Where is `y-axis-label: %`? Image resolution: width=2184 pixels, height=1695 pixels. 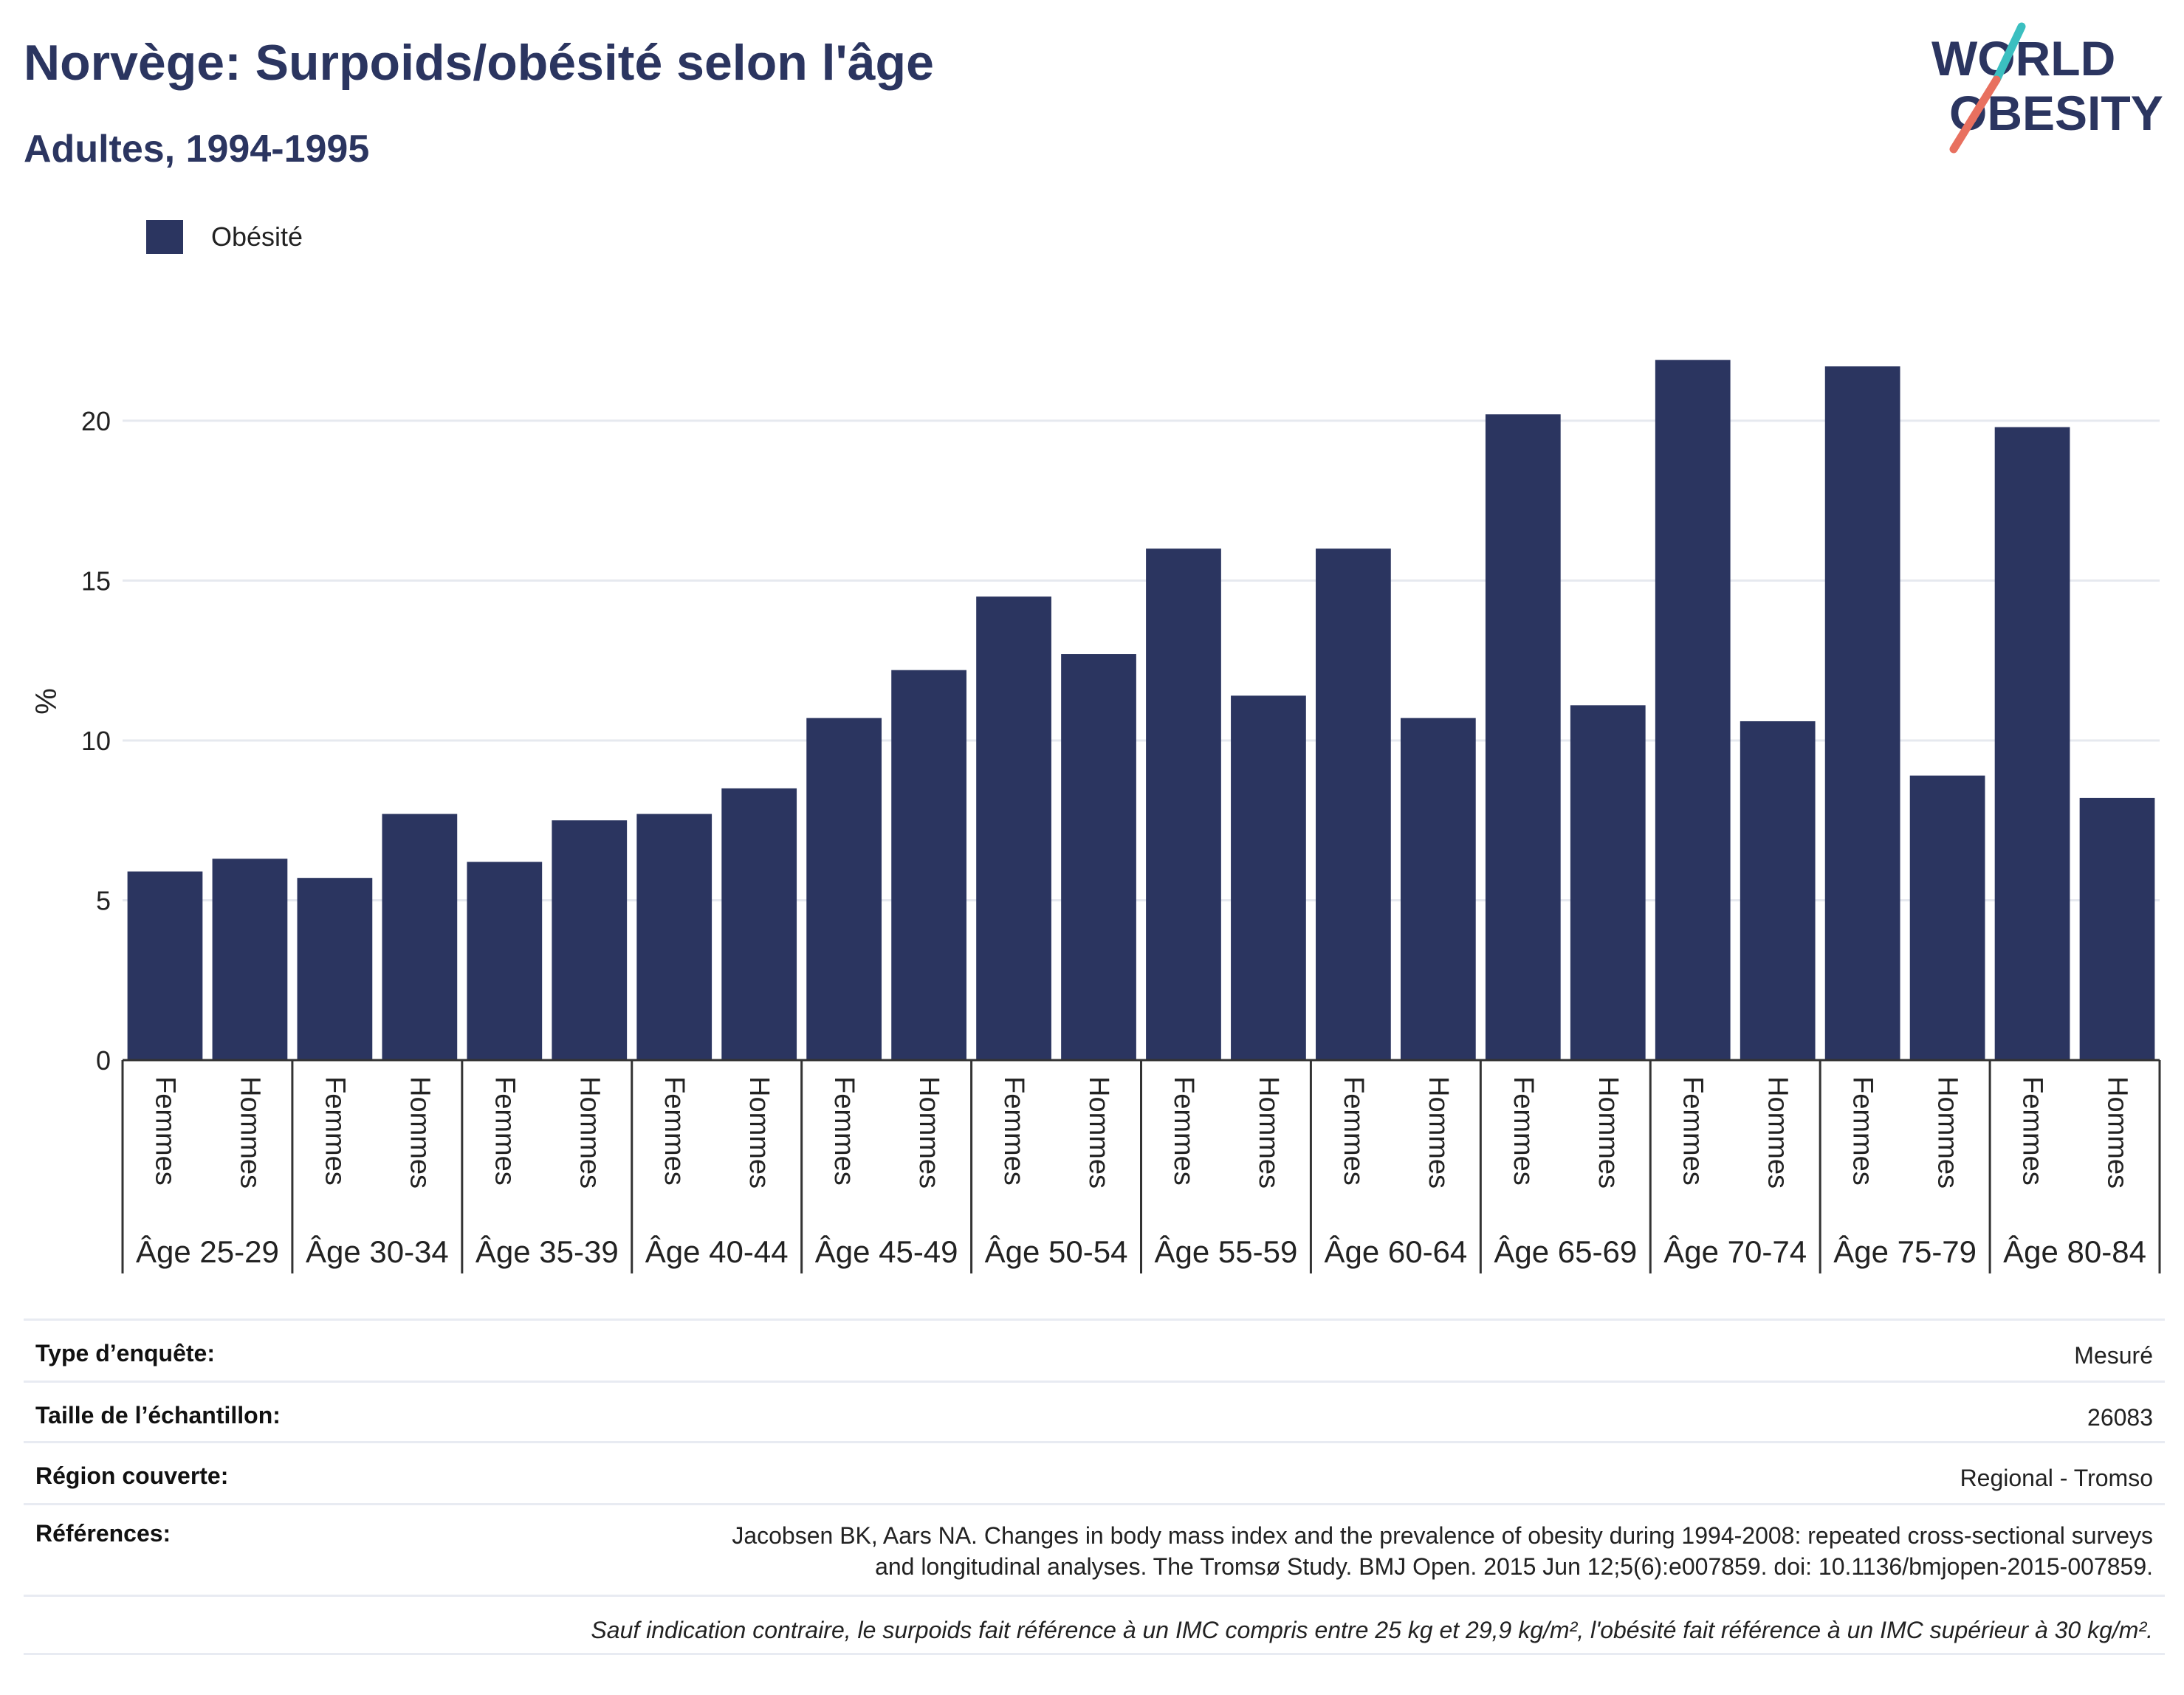 y-axis-label: % is located at coordinates (47, 701).